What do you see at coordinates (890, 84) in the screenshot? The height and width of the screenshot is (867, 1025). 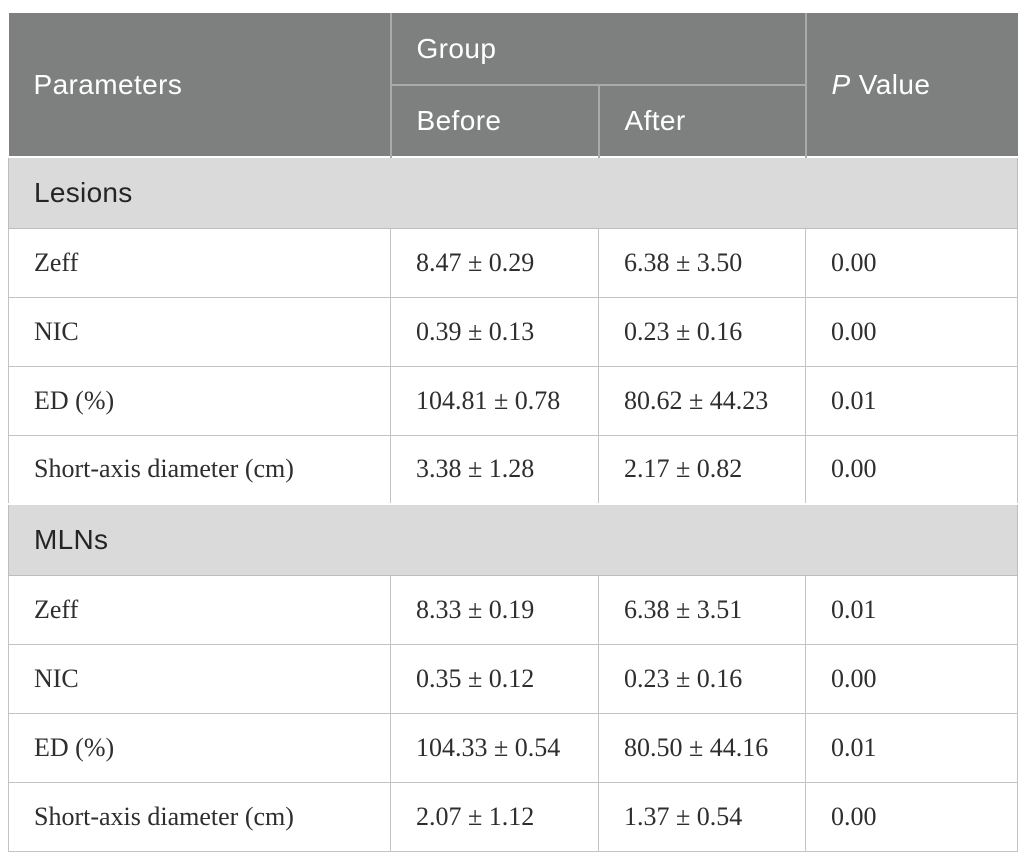 I see `p-value-rest: Value` at bounding box center [890, 84].